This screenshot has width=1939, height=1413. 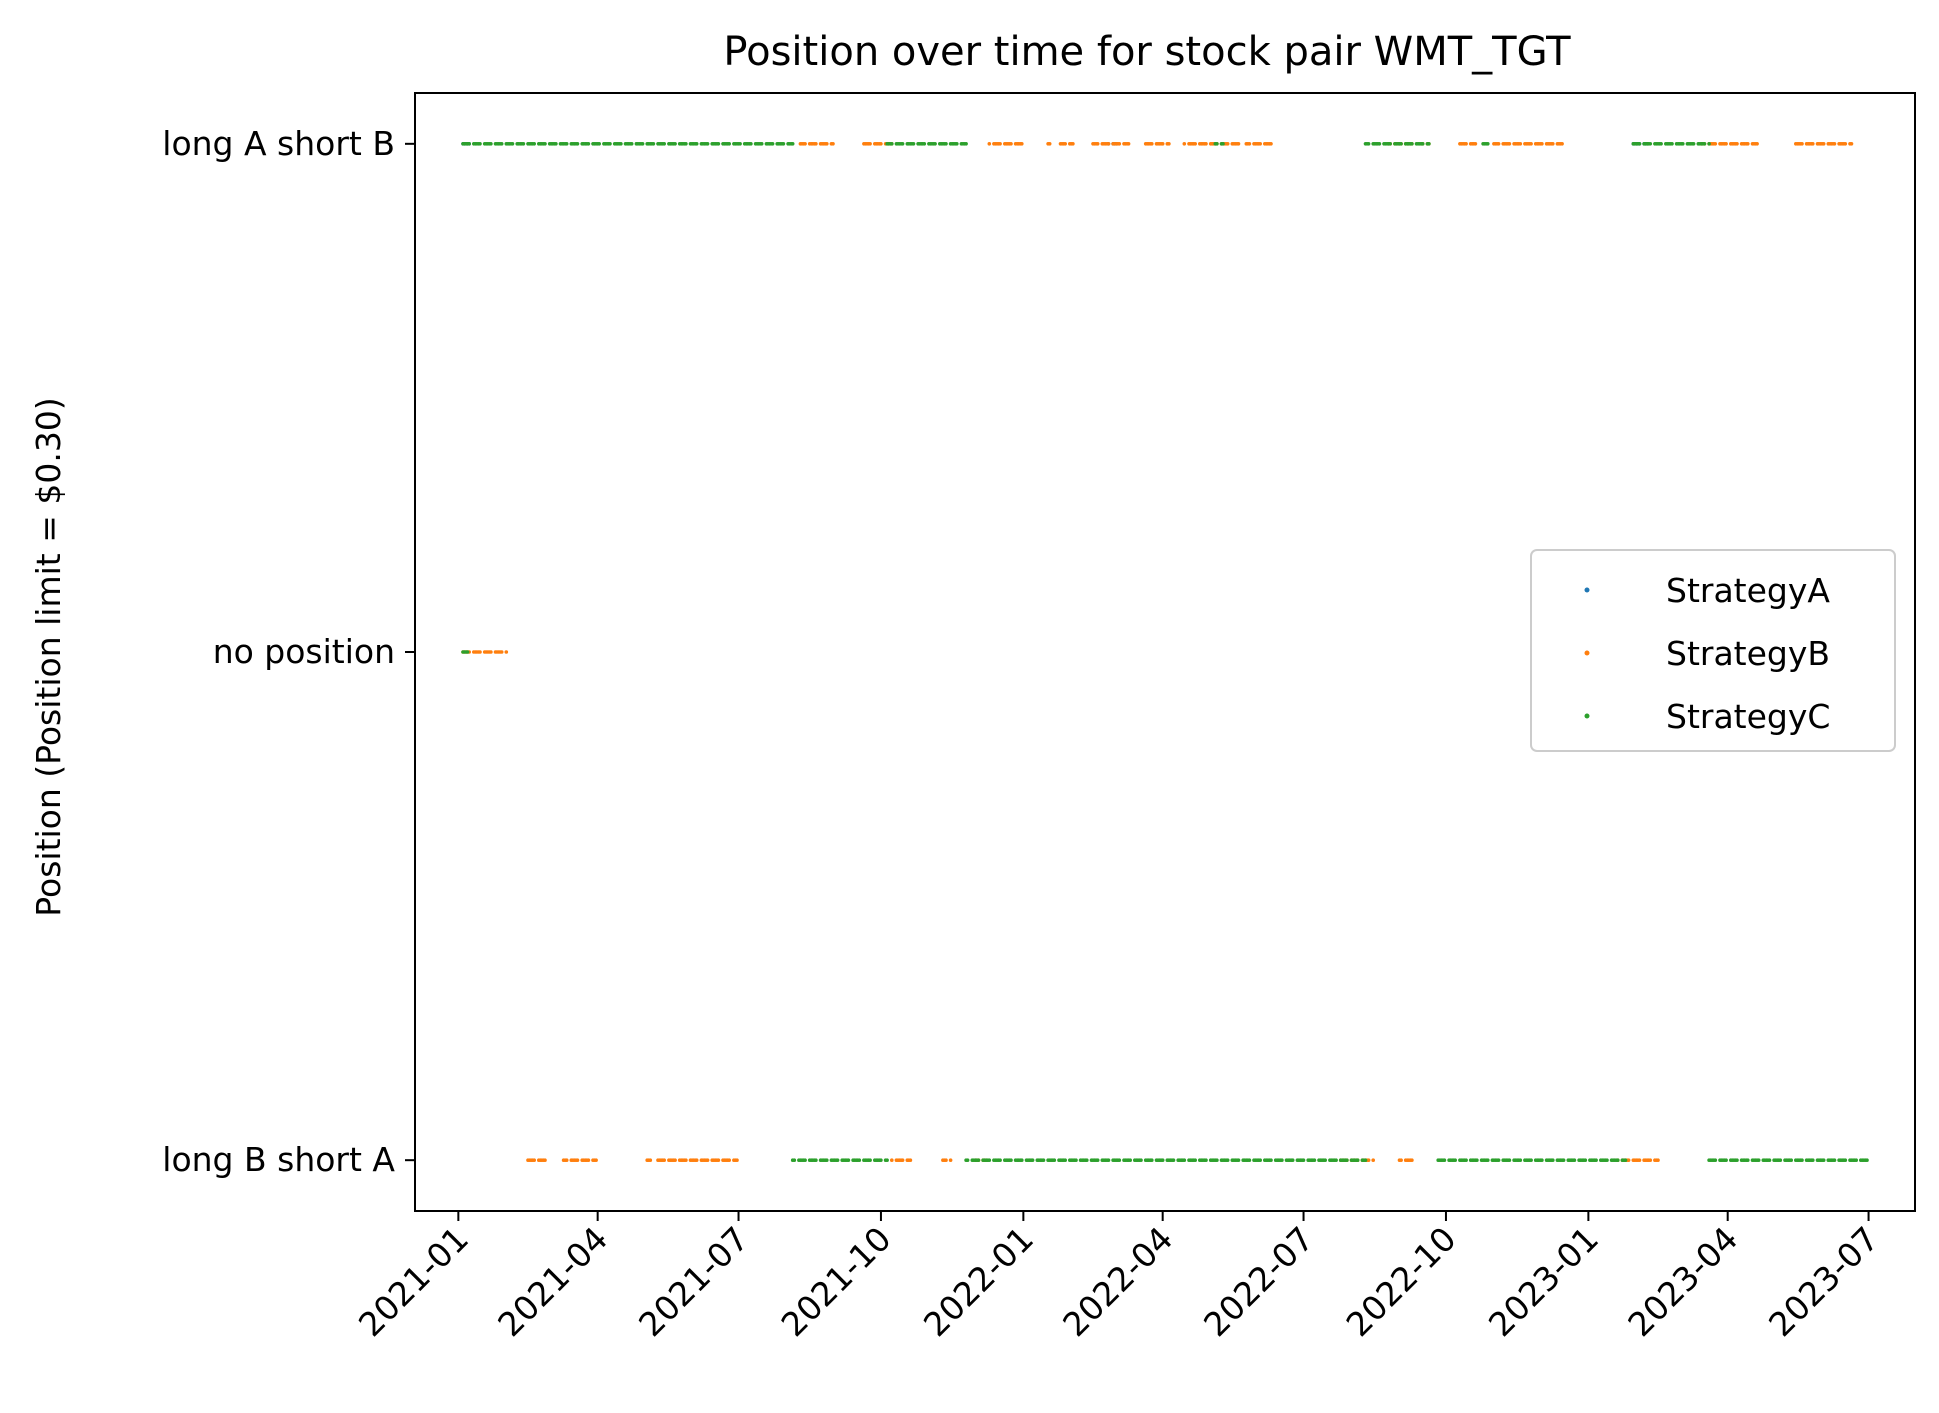 I want to click on legend-entry: StrategyB, so click(x=1748, y=653).